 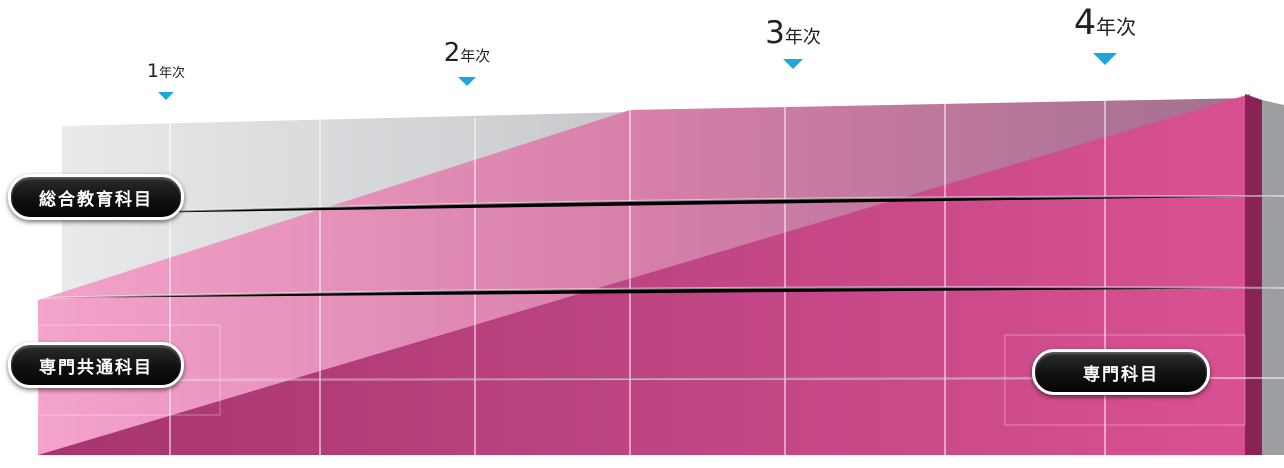 What do you see at coordinates (775, 33) in the screenshot?
I see `year-3-number: 3` at bounding box center [775, 33].